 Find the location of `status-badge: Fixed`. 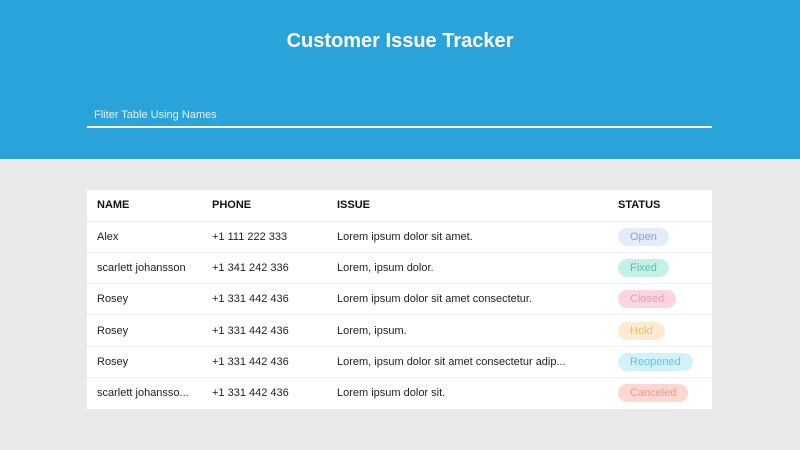

status-badge: Fixed is located at coordinates (643, 267).